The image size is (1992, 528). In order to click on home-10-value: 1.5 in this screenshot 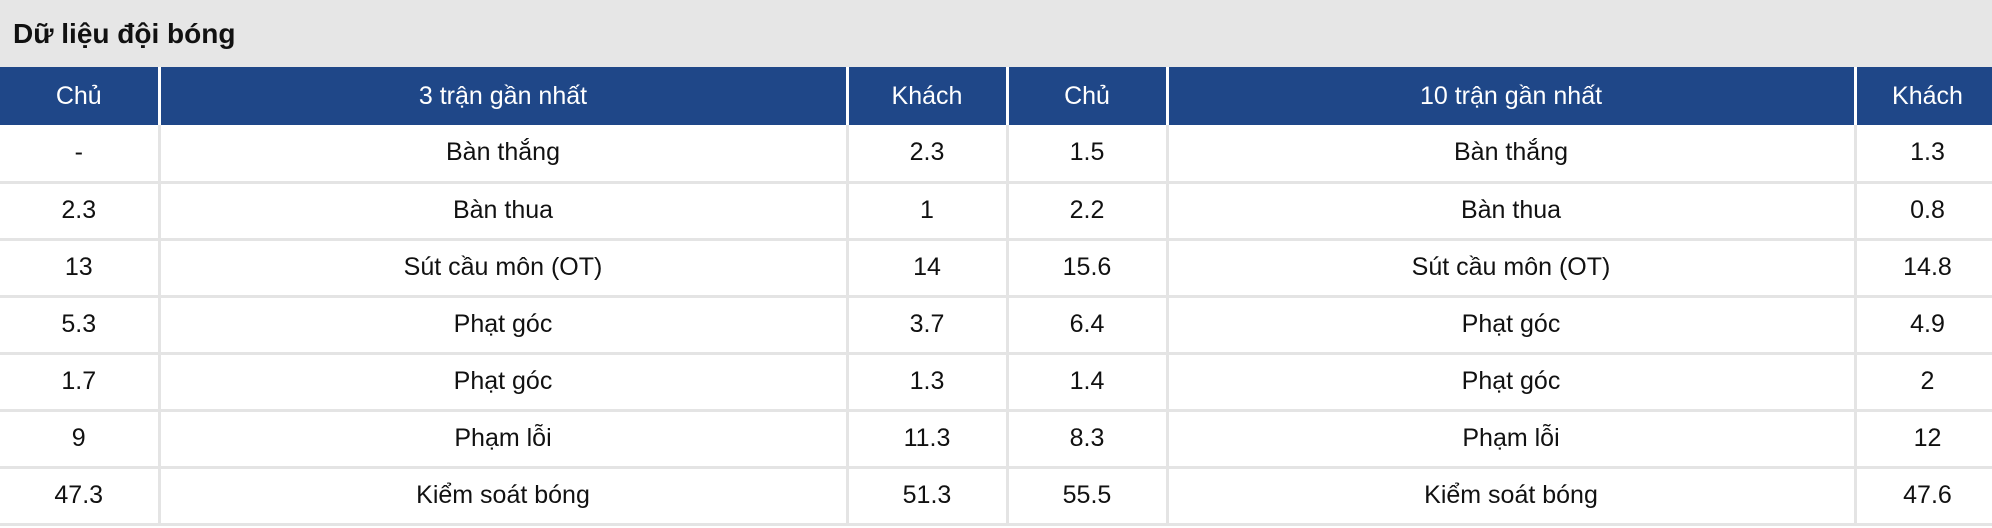, I will do `click(1088, 154)`.